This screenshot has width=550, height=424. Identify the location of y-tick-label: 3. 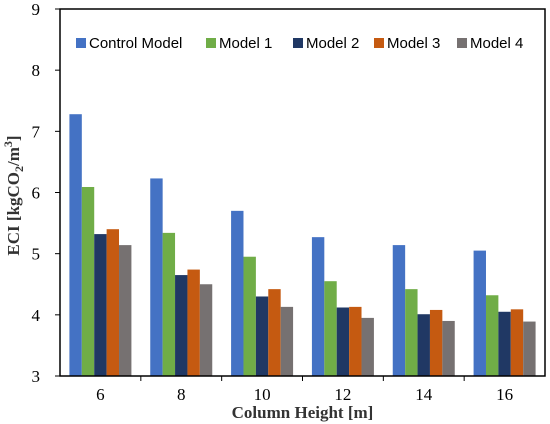
(36, 376).